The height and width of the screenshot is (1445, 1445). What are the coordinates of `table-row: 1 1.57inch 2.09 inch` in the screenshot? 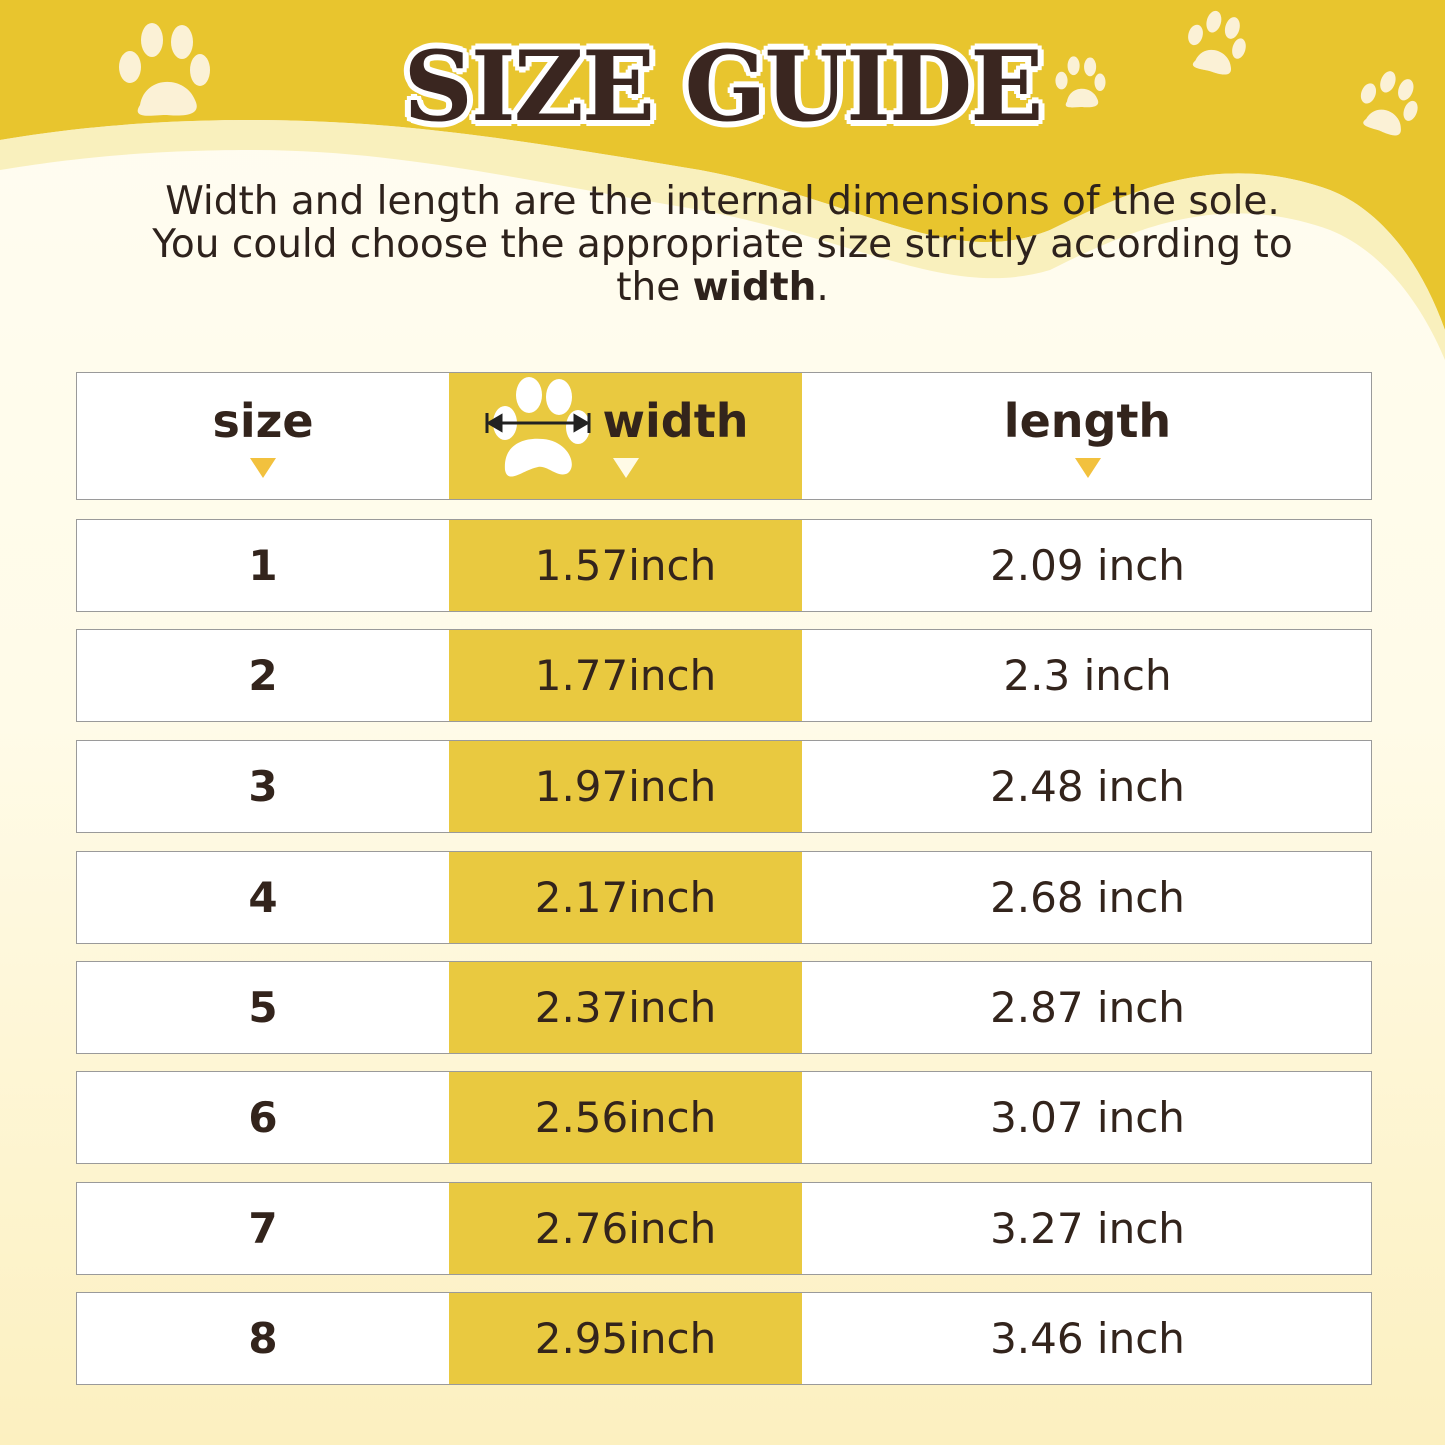 It's located at (724, 565).